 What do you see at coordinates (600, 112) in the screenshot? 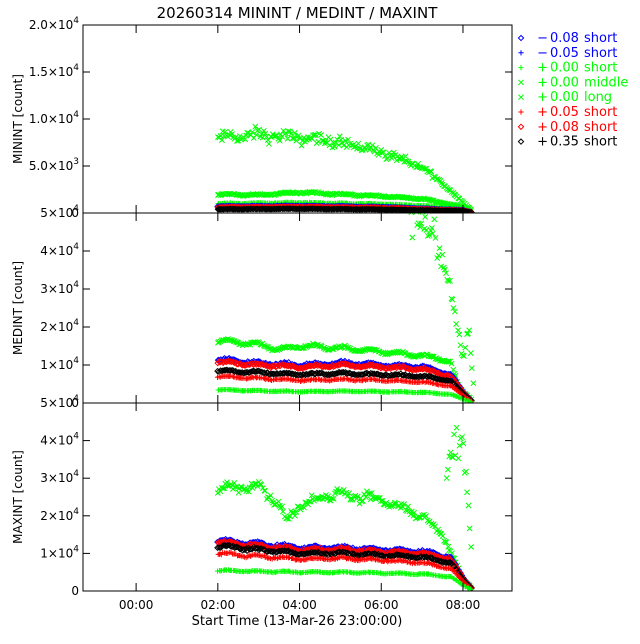
I see `legend-label: short` at bounding box center [600, 112].